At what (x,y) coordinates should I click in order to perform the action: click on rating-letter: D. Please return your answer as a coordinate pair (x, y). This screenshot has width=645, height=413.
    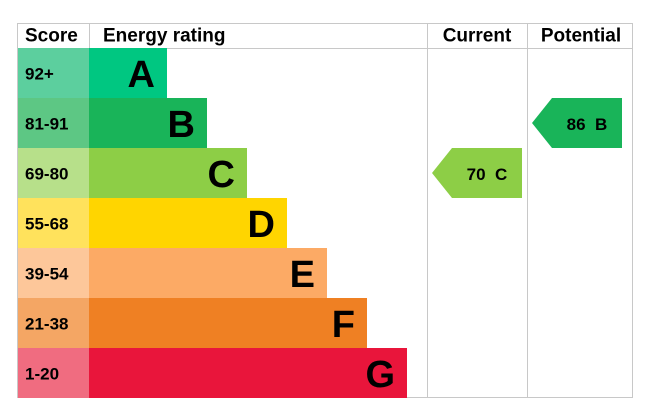
    Looking at the image, I should click on (261, 225).